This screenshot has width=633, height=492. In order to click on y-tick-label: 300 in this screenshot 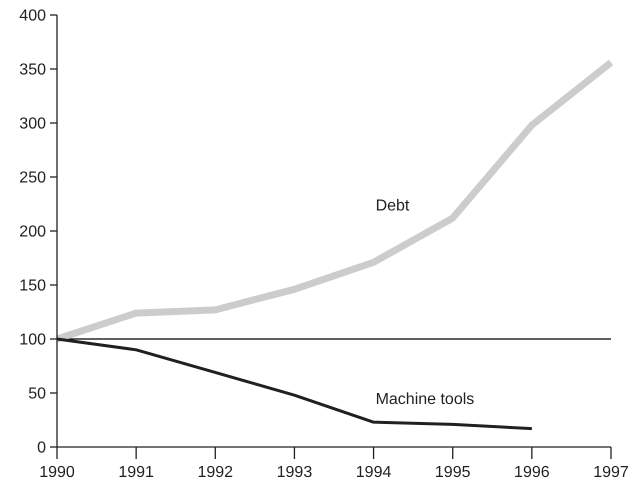, I will do `click(32, 124)`.